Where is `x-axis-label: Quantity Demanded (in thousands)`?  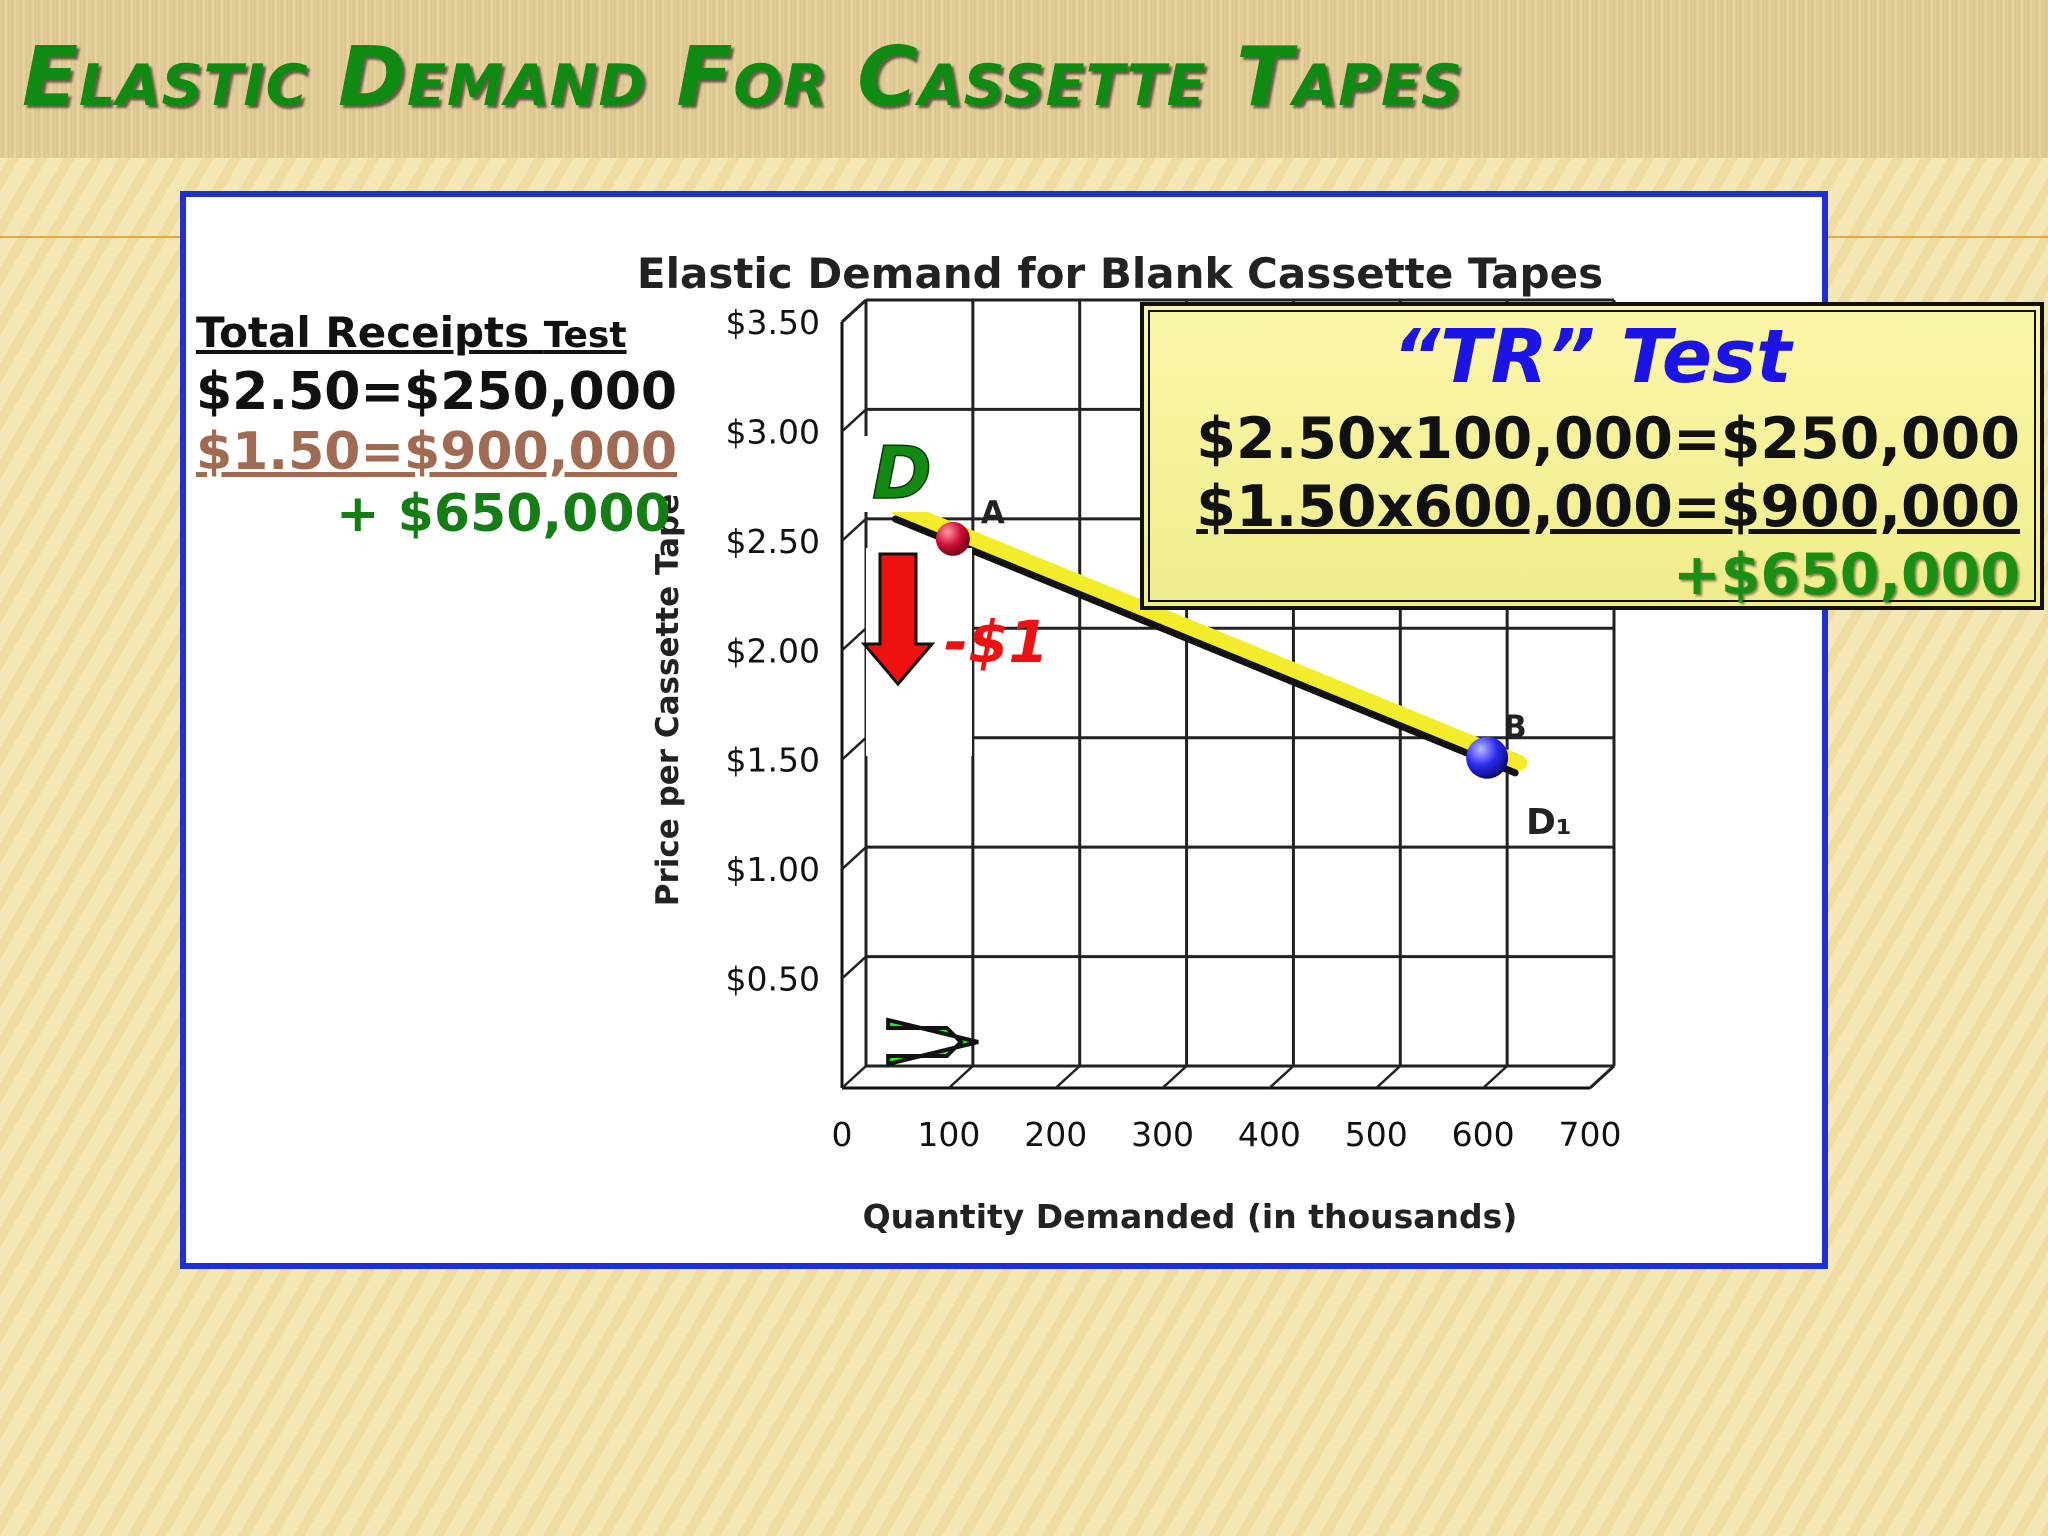
x-axis-label: Quantity Demanded (in thousands) is located at coordinates (1190, 1216).